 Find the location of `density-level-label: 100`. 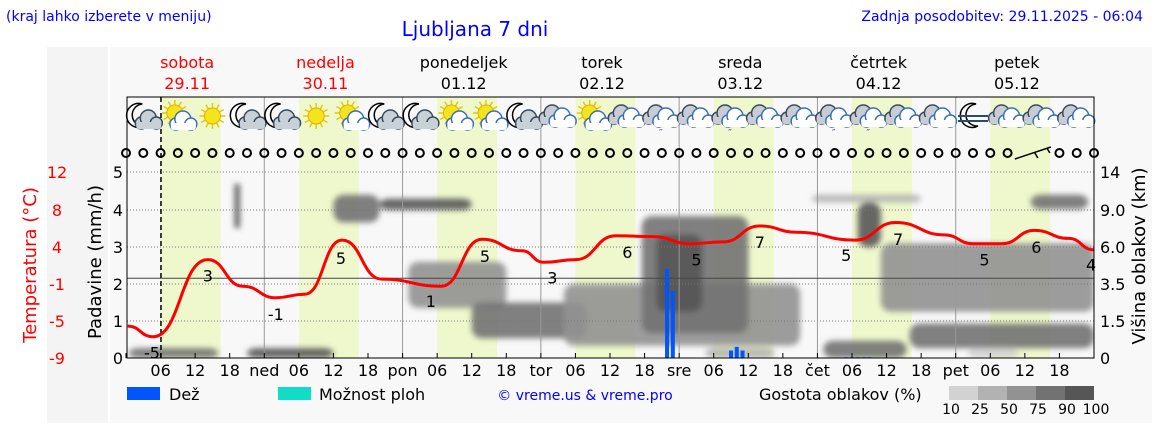

density-level-label: 100 is located at coordinates (1096, 410).